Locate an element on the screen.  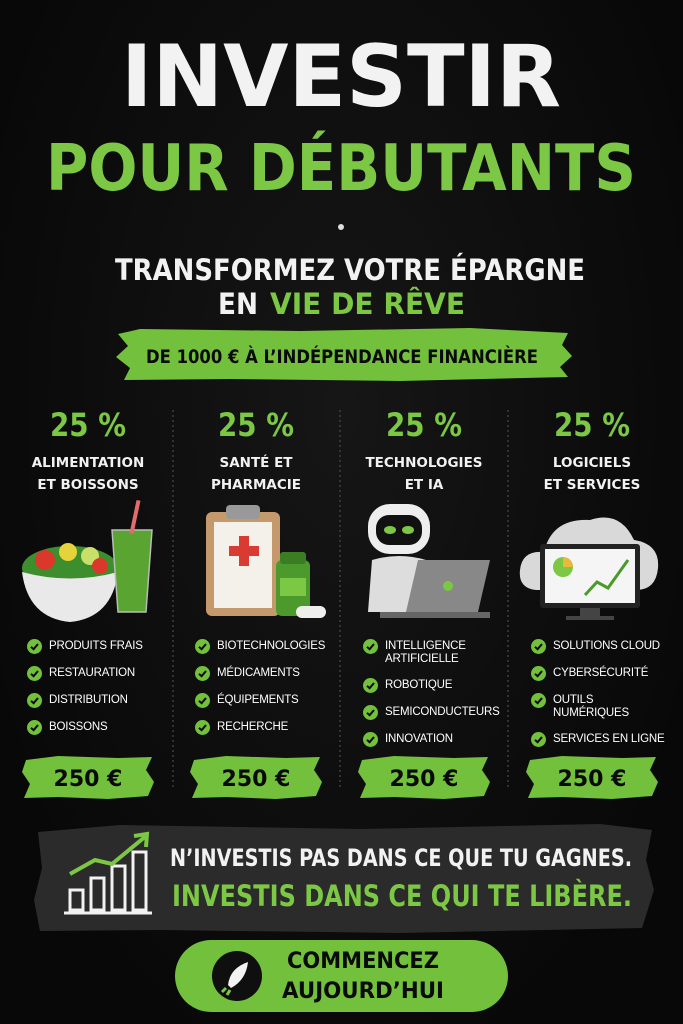
list-item: OUTILS NUMÉRIQUES is located at coordinates (598, 706).